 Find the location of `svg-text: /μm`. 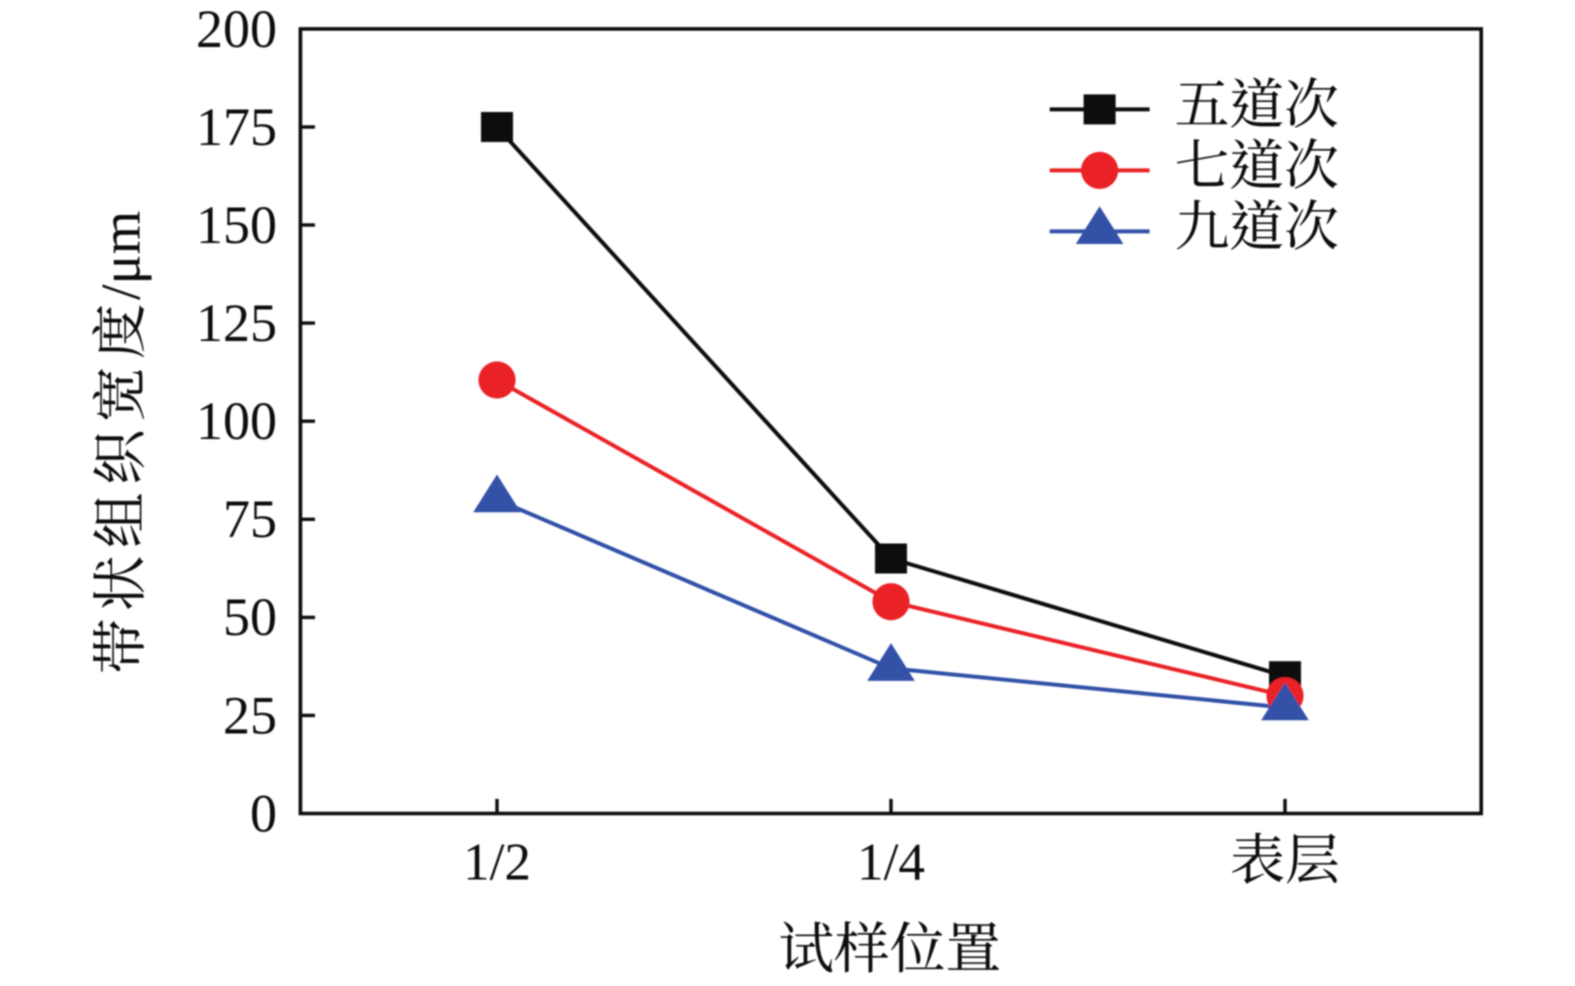

svg-text: /μm is located at coordinates (122, 255).